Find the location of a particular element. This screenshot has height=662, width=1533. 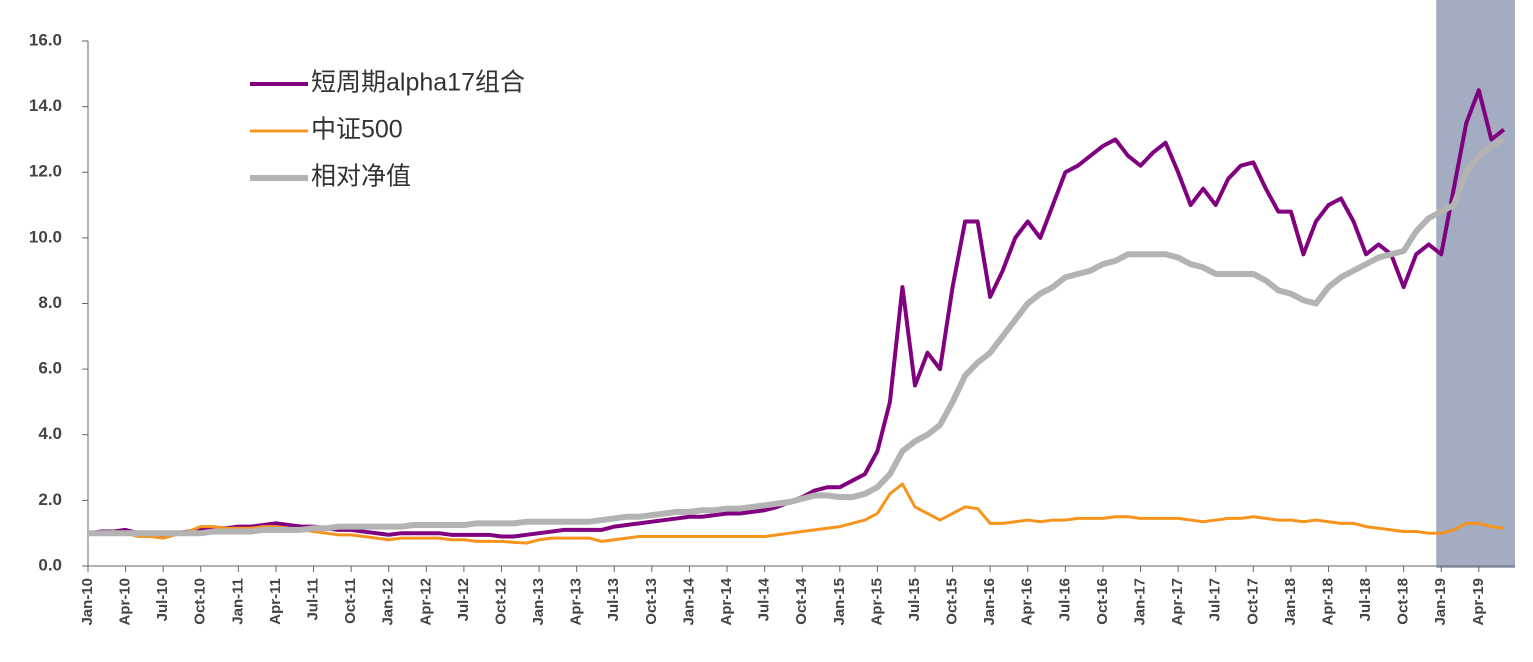

x-tick-label: Jan-17 is located at coordinates (1139, 602).